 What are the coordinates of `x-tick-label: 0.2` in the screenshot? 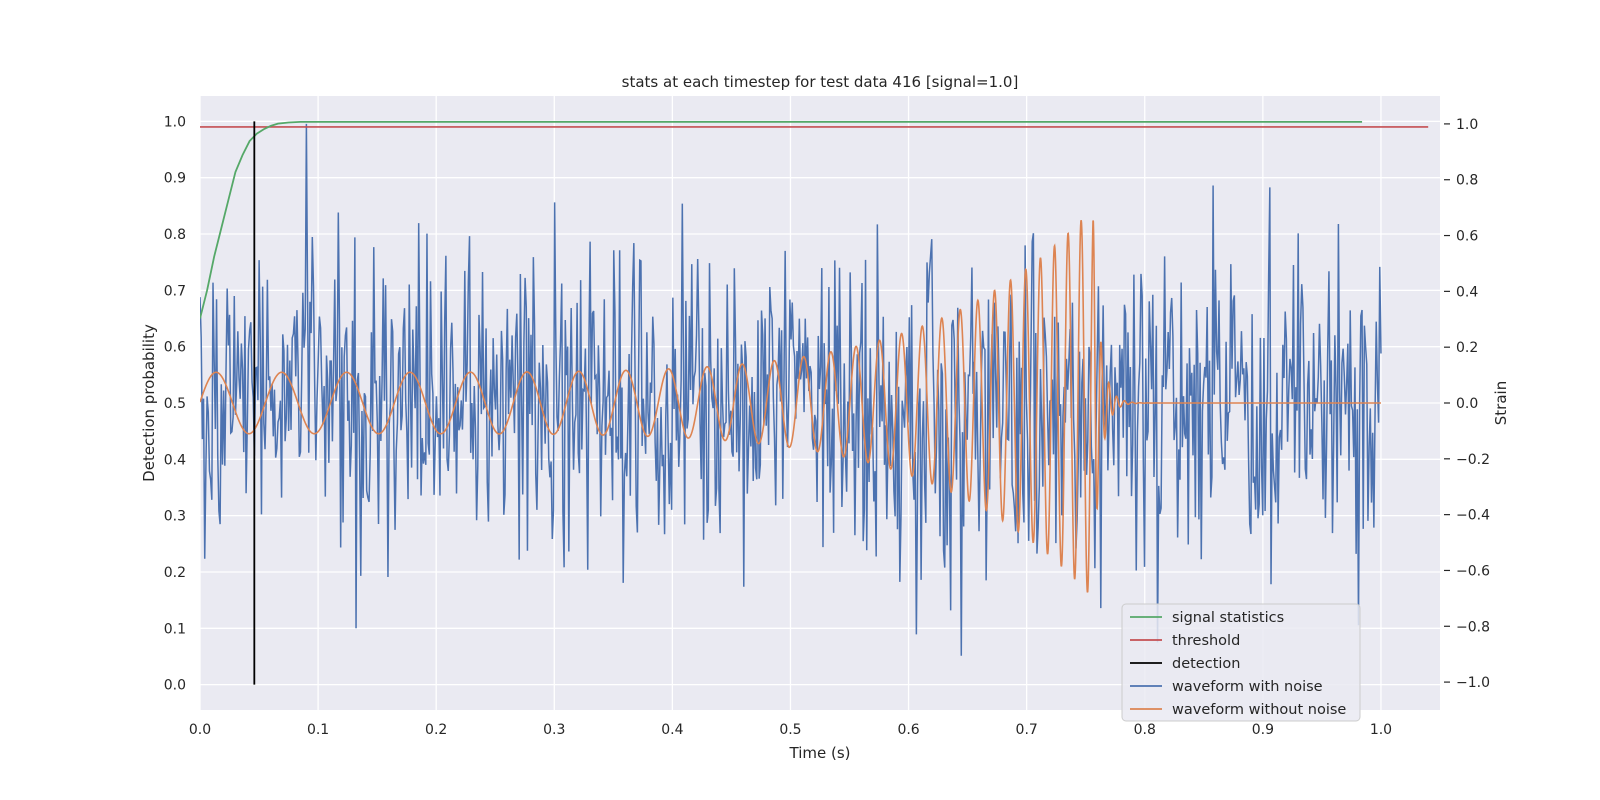 It's located at (436, 730).